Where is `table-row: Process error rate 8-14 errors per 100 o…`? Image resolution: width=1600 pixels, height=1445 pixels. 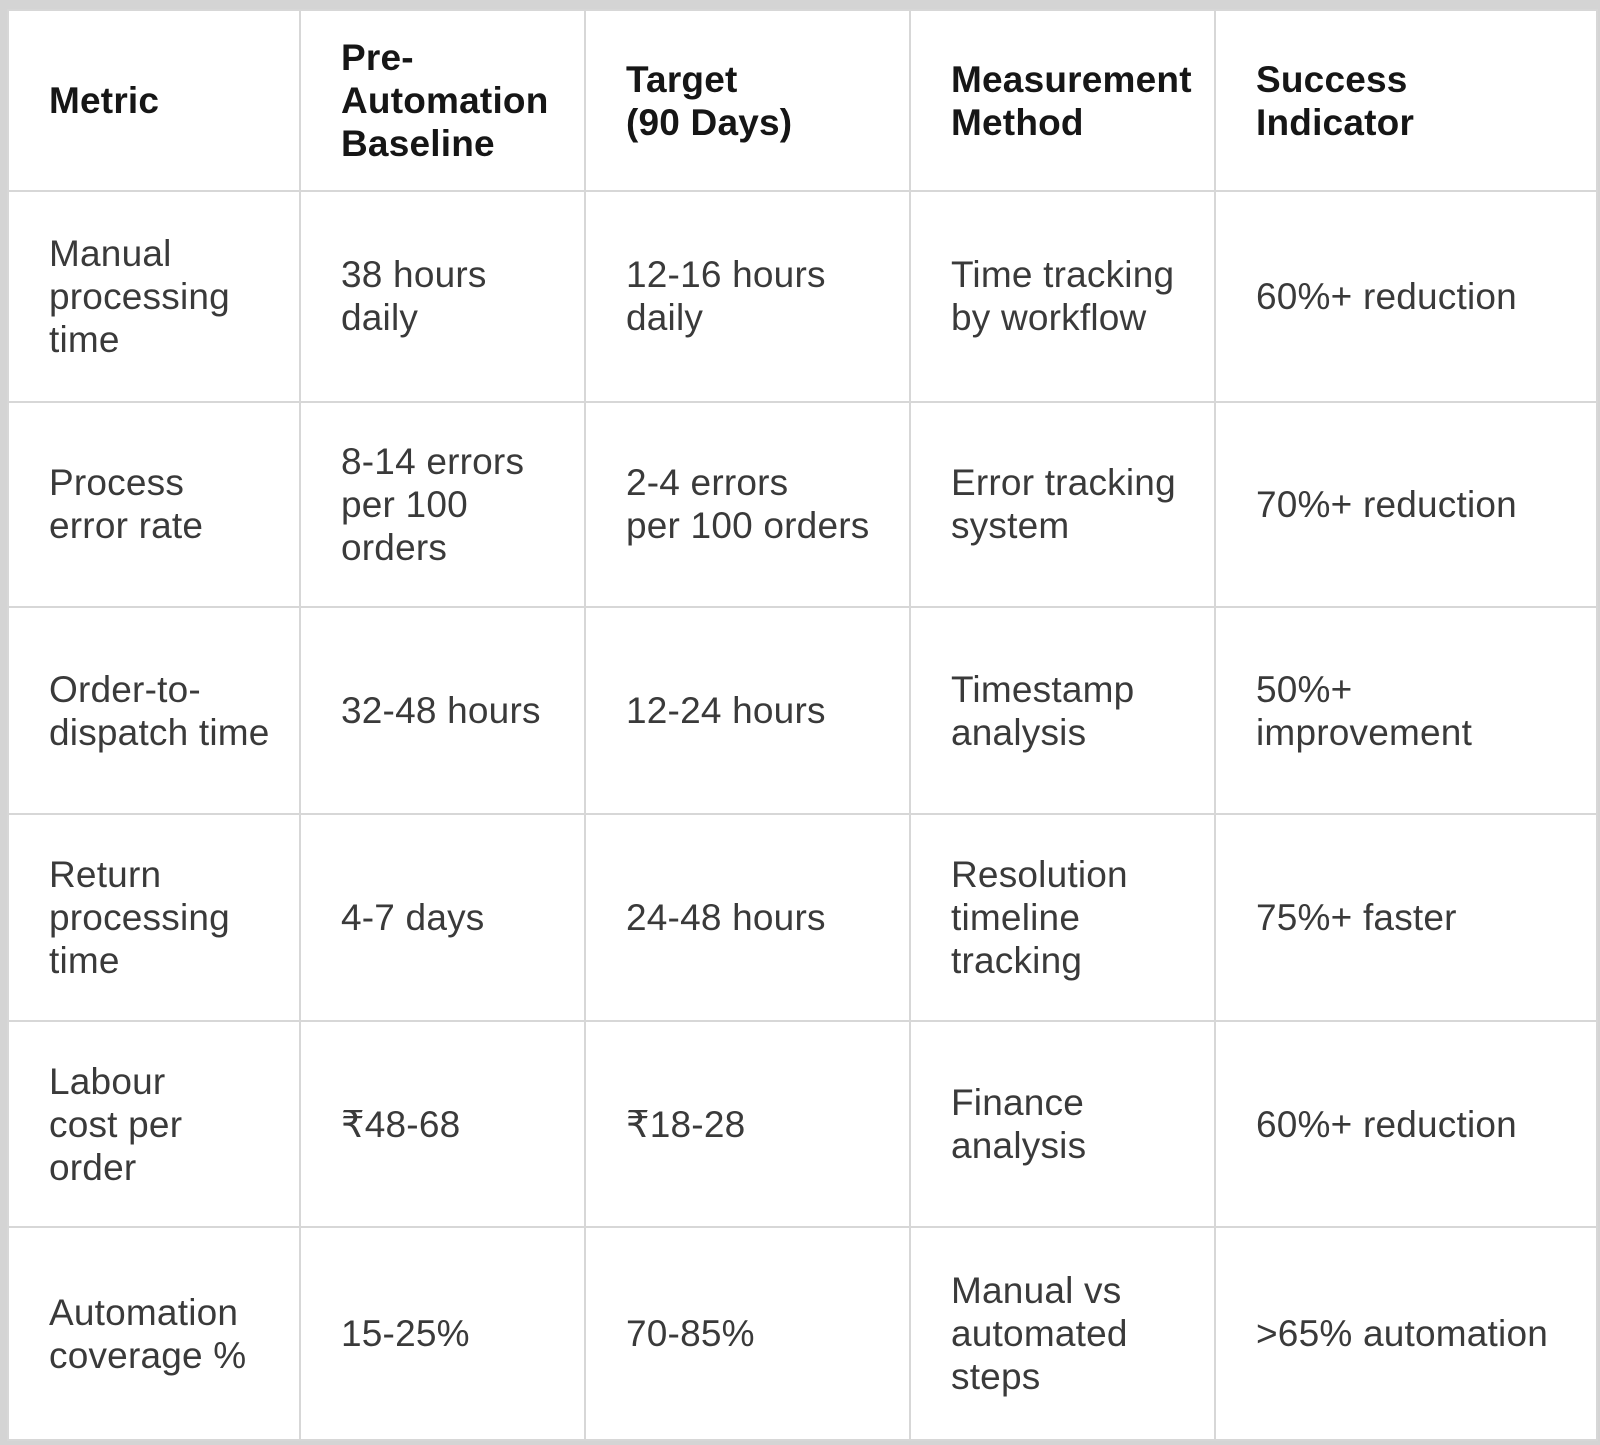
table-row: Process error rate 8-14 errors per 100 o… is located at coordinates (802, 504).